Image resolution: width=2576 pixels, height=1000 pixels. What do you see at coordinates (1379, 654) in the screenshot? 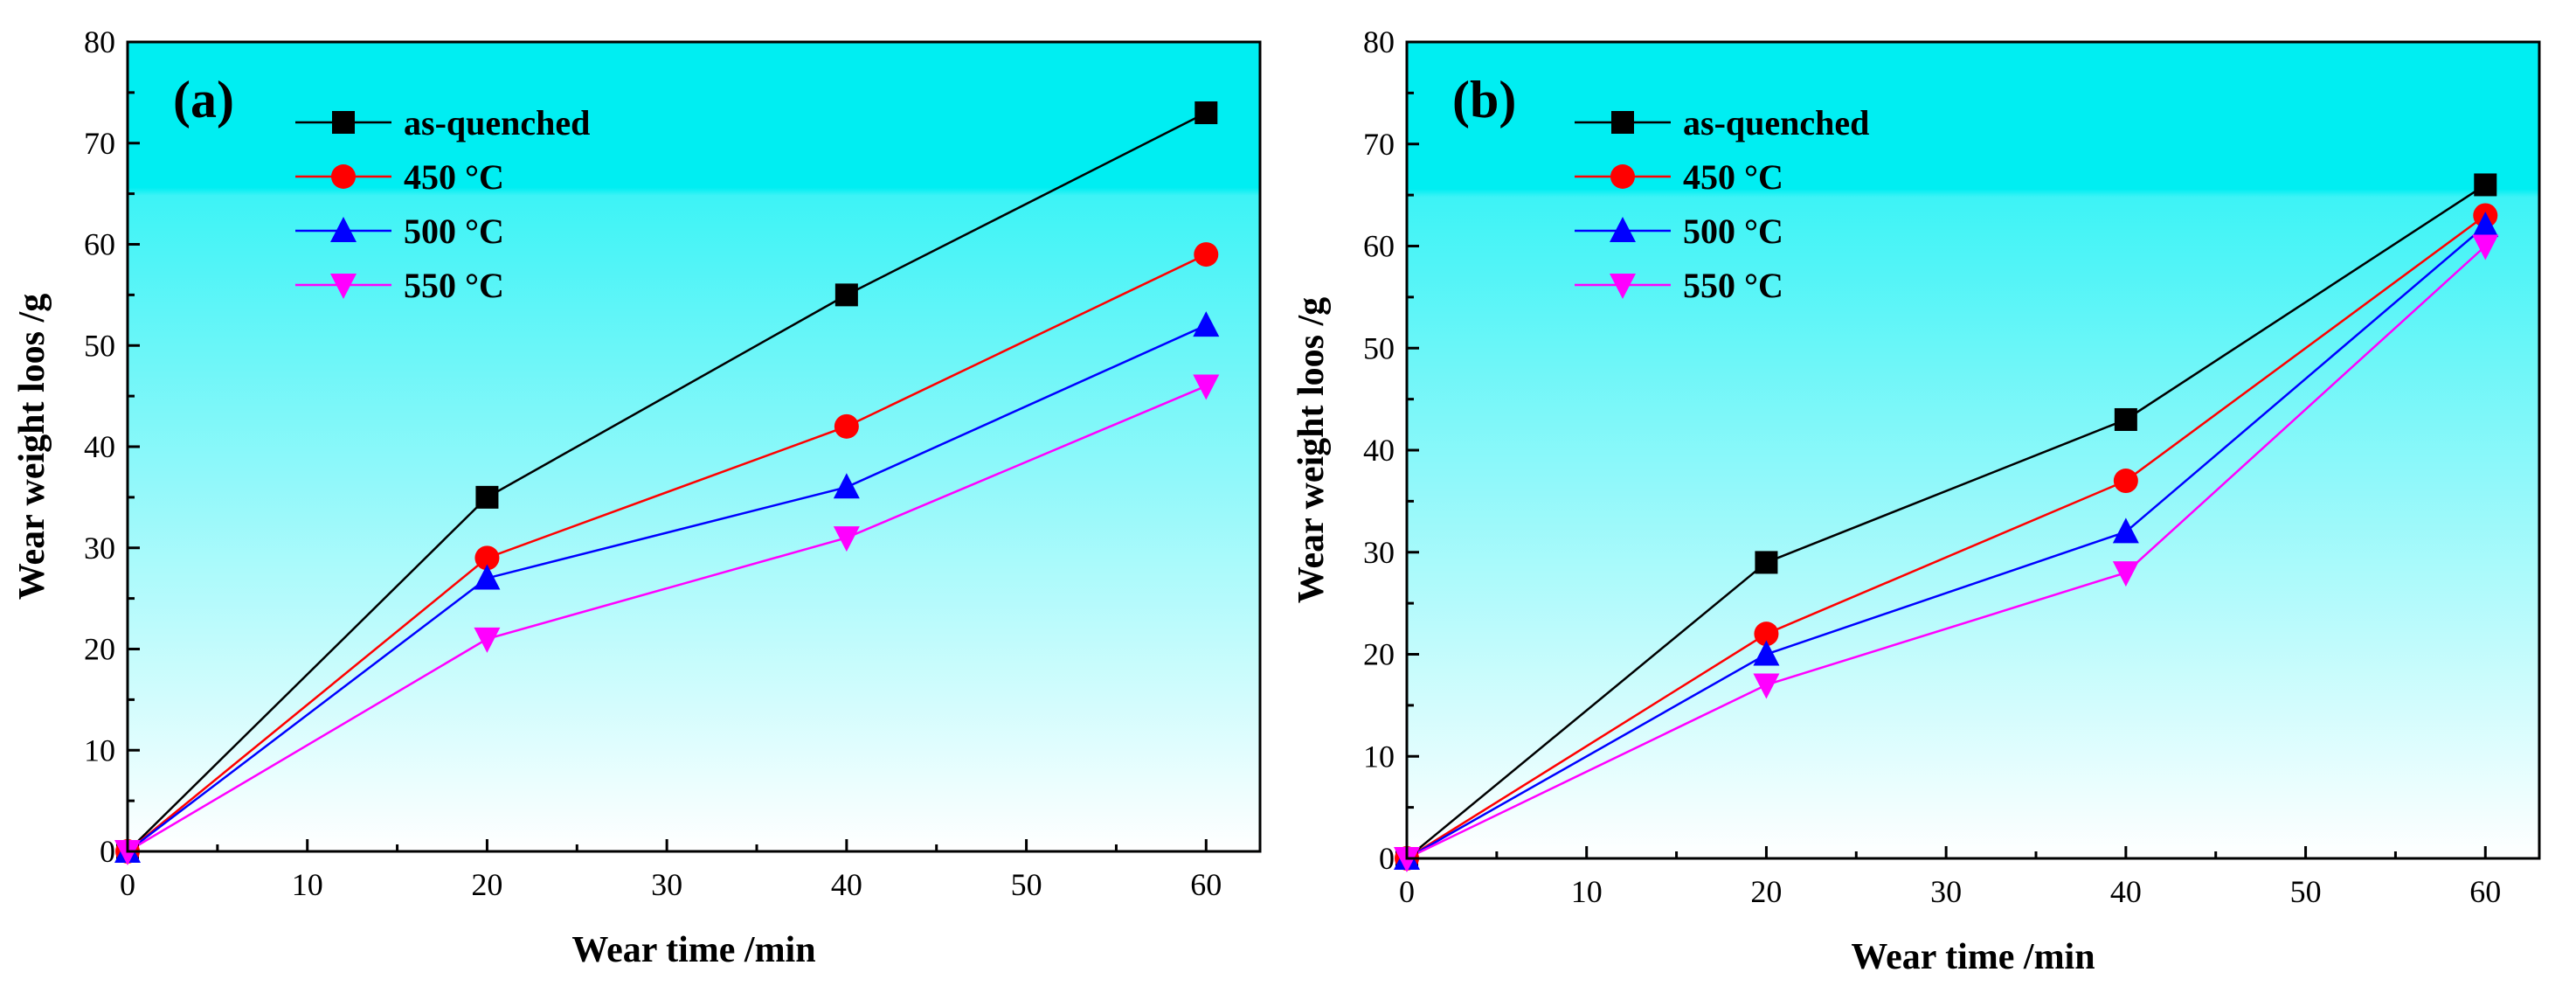
I see `panel-b-y-tick-label-2: 20` at bounding box center [1379, 654].